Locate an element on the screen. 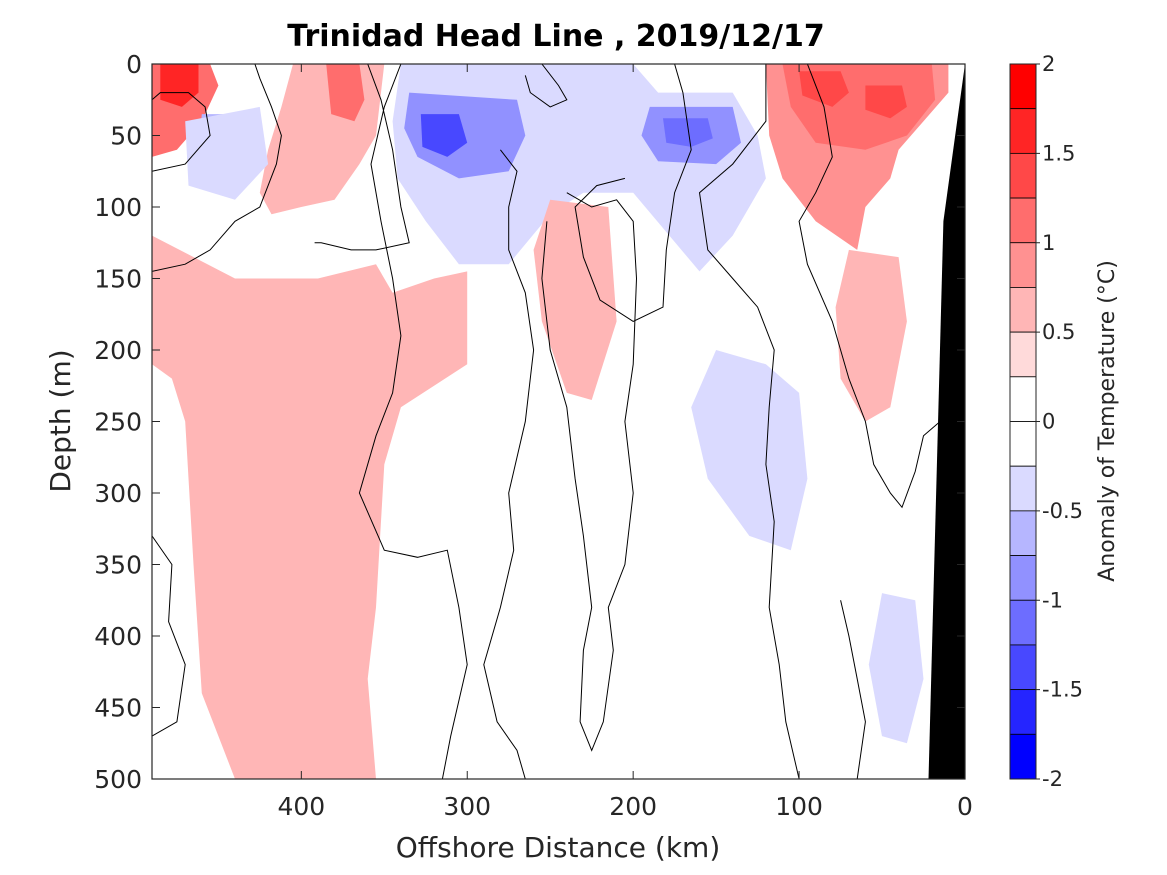 The height and width of the screenshot is (875, 1167). x-axis-label: Offshore Distance (km) is located at coordinates (558, 847).